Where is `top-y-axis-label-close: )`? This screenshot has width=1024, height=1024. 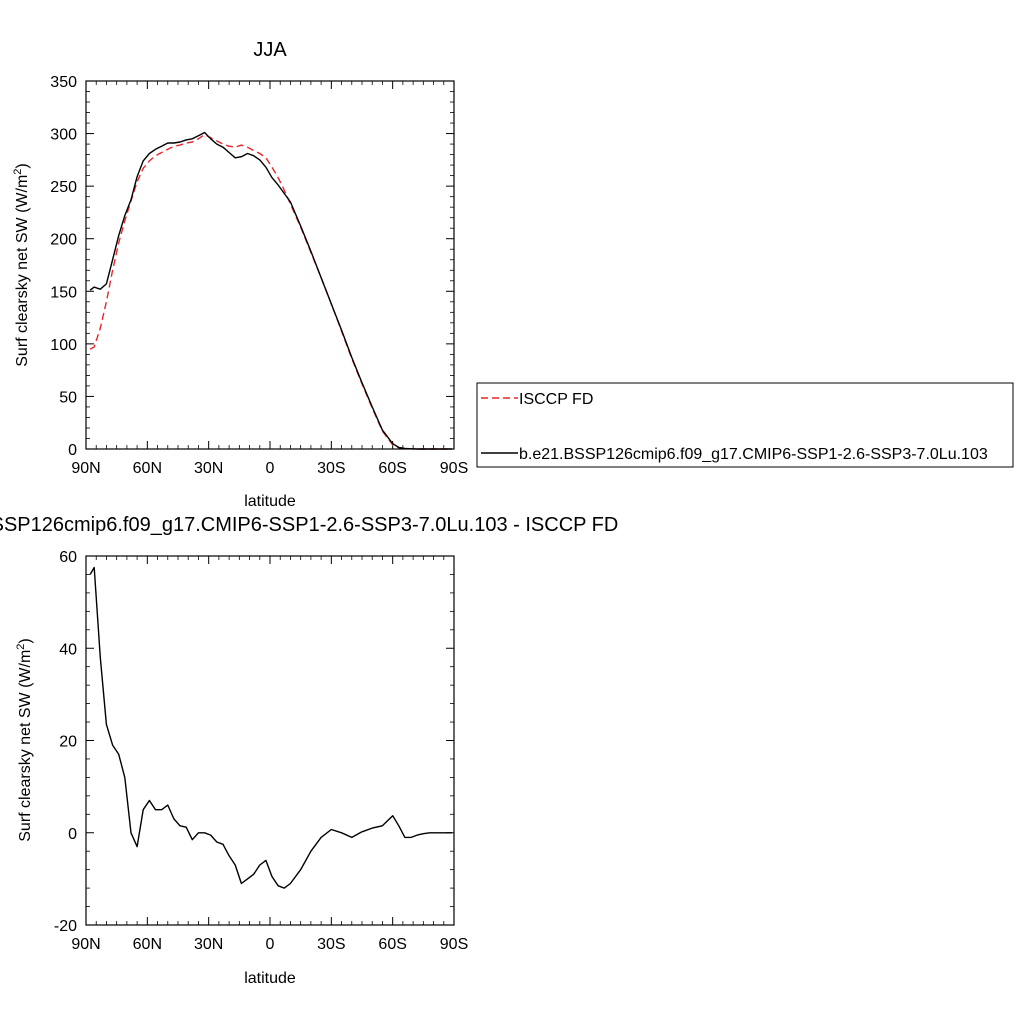
top-y-axis-label-close: ) is located at coordinates (22, 165).